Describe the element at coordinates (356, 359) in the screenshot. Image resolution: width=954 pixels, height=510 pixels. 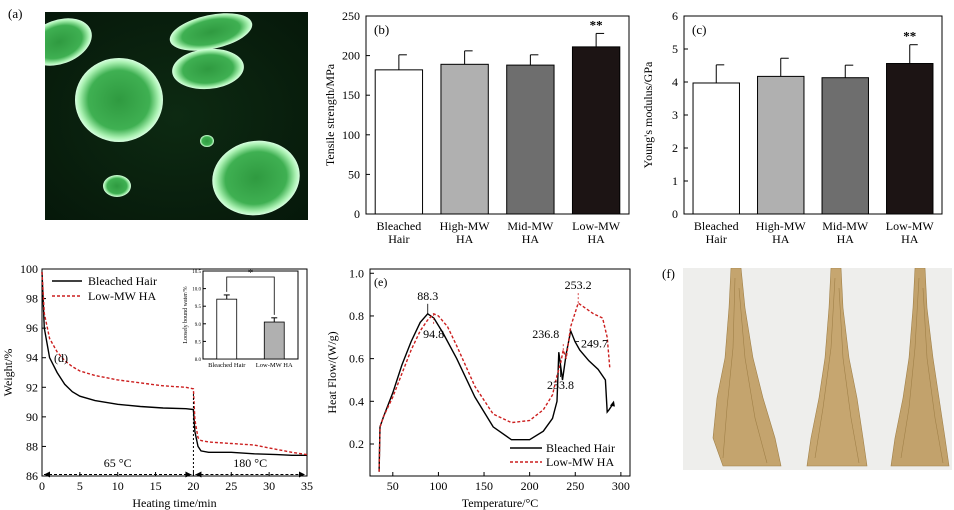
I see `y-tick-label: 0.6` at that location.